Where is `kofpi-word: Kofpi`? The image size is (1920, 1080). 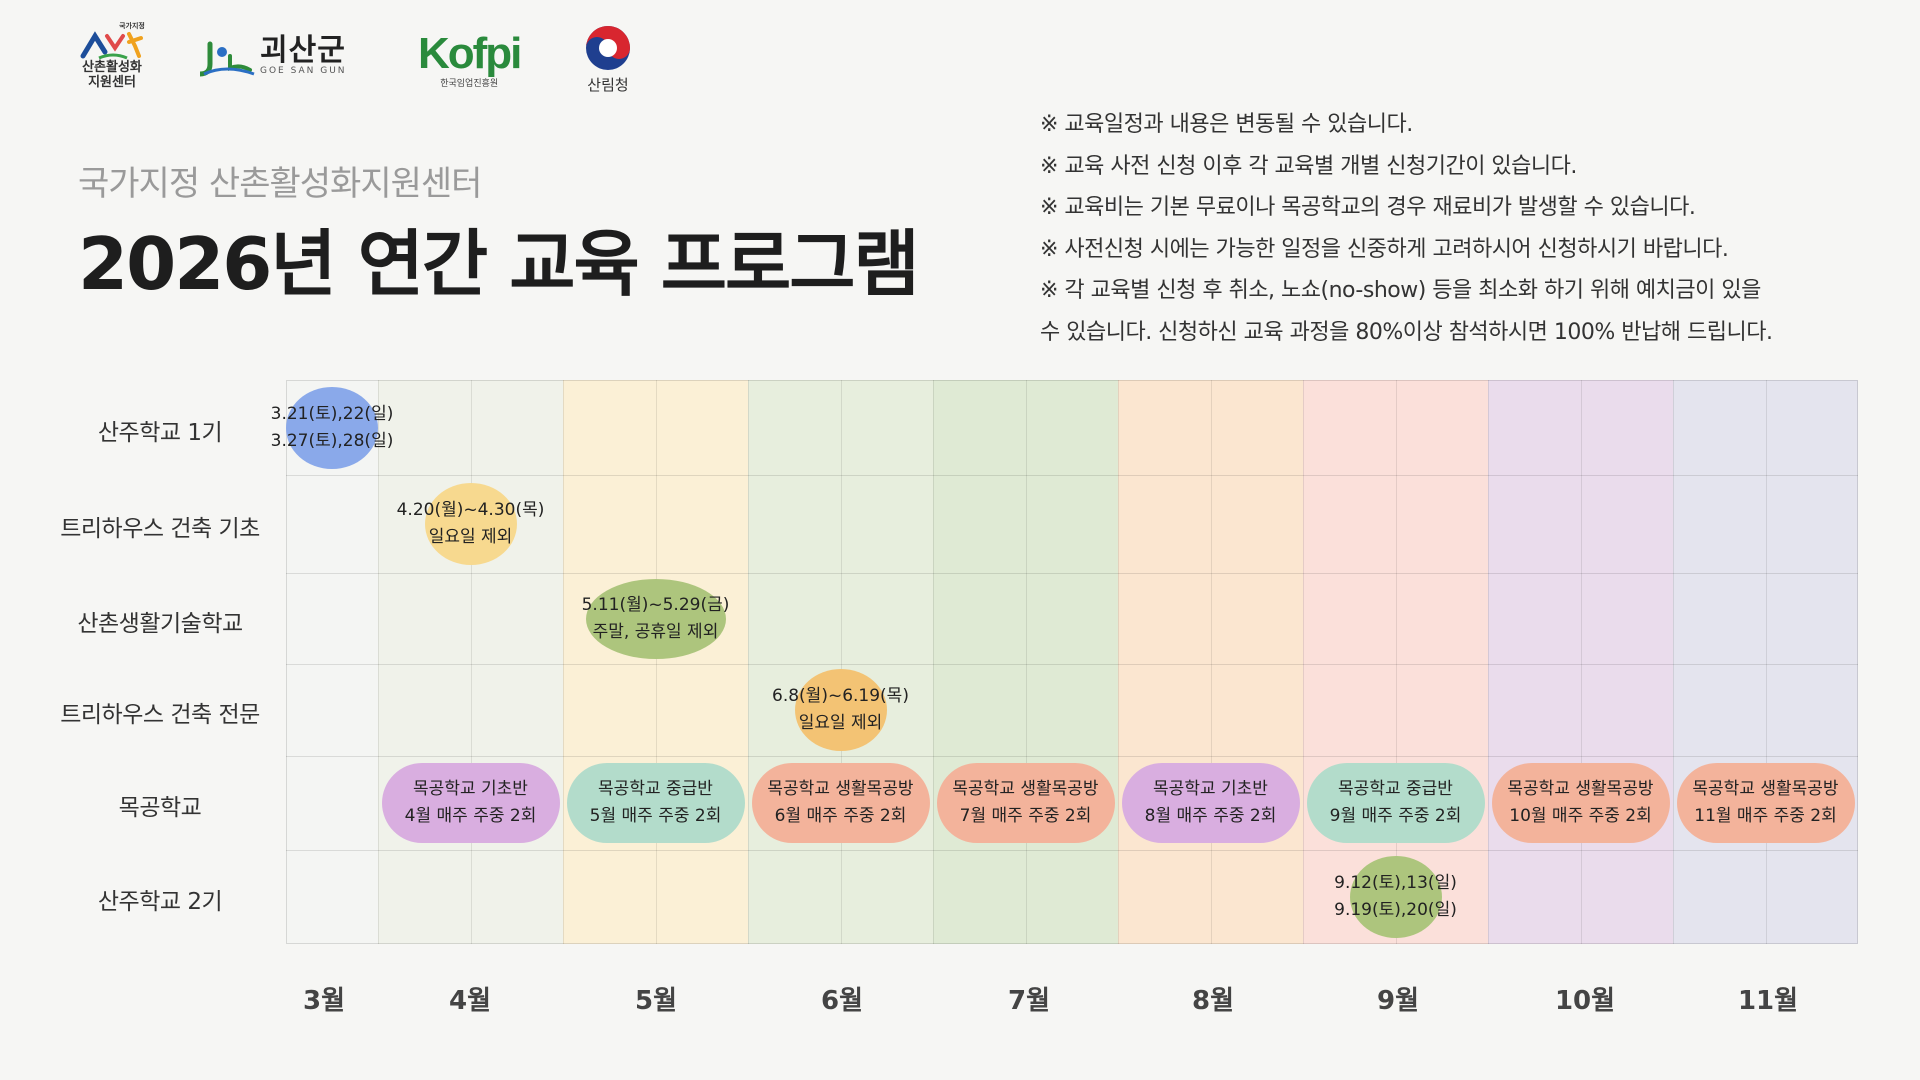 kofpi-word: Kofpi is located at coordinates (470, 53).